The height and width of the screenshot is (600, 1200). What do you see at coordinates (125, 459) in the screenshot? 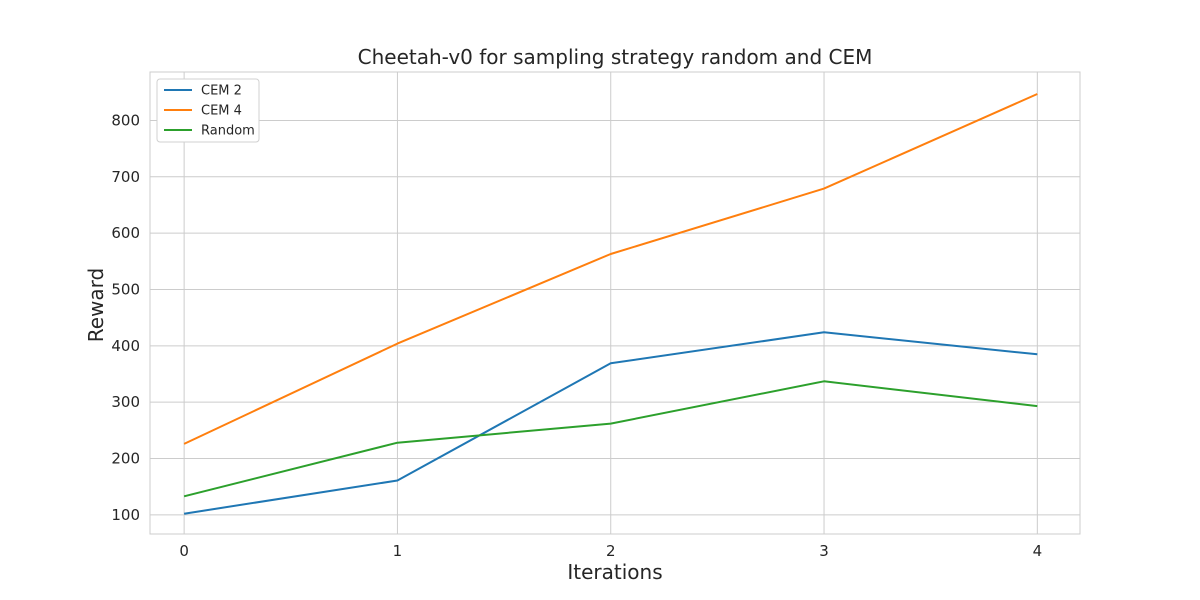
I see `y-tick-label: 200` at bounding box center [125, 459].